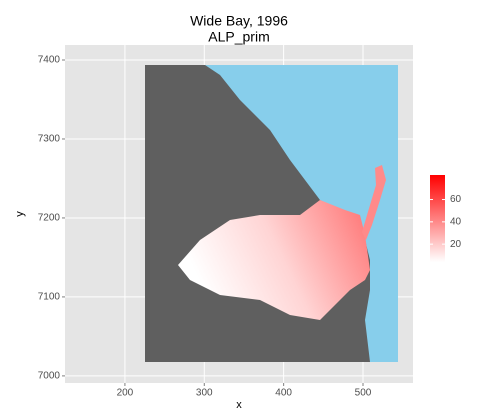 Image resolution: width=500 pixels, height=419 pixels. What do you see at coordinates (239, 405) in the screenshot?
I see `x-axis-label: x` at bounding box center [239, 405].